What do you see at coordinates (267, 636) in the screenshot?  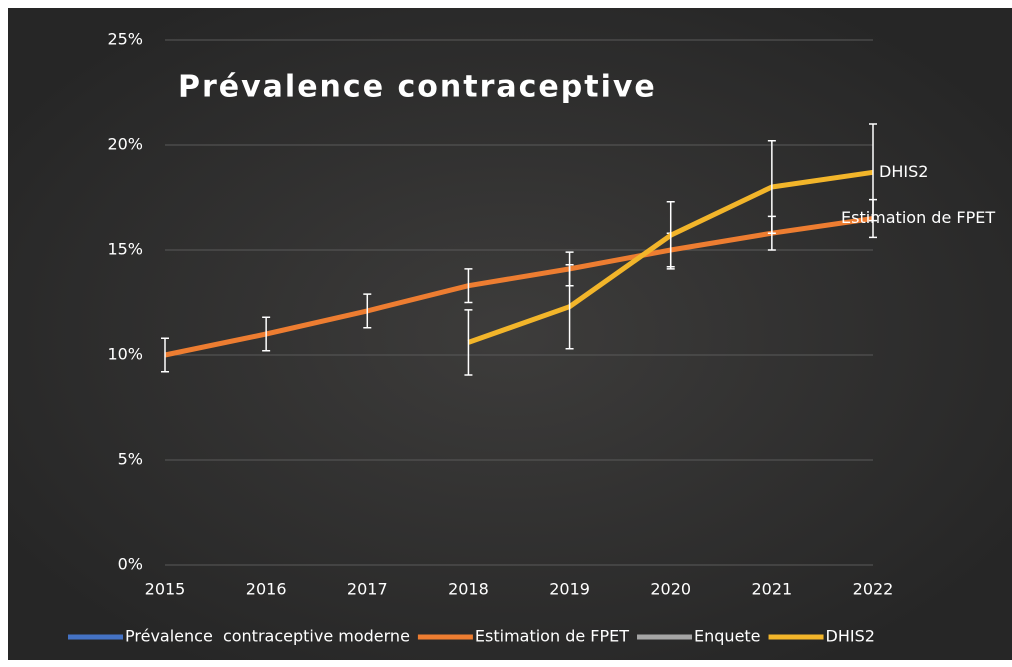 I see `legend-label: Prévalence contraceptive moderne` at bounding box center [267, 636].